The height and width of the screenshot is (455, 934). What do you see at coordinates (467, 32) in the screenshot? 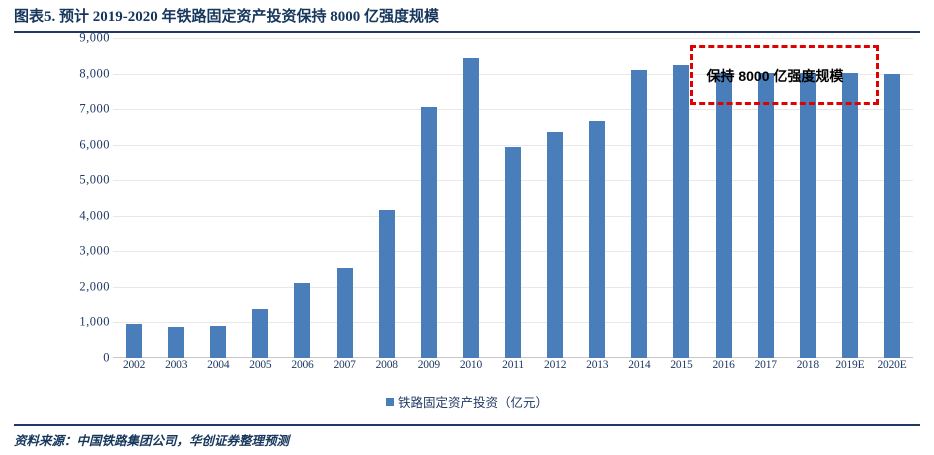
I see `title-divider` at bounding box center [467, 32].